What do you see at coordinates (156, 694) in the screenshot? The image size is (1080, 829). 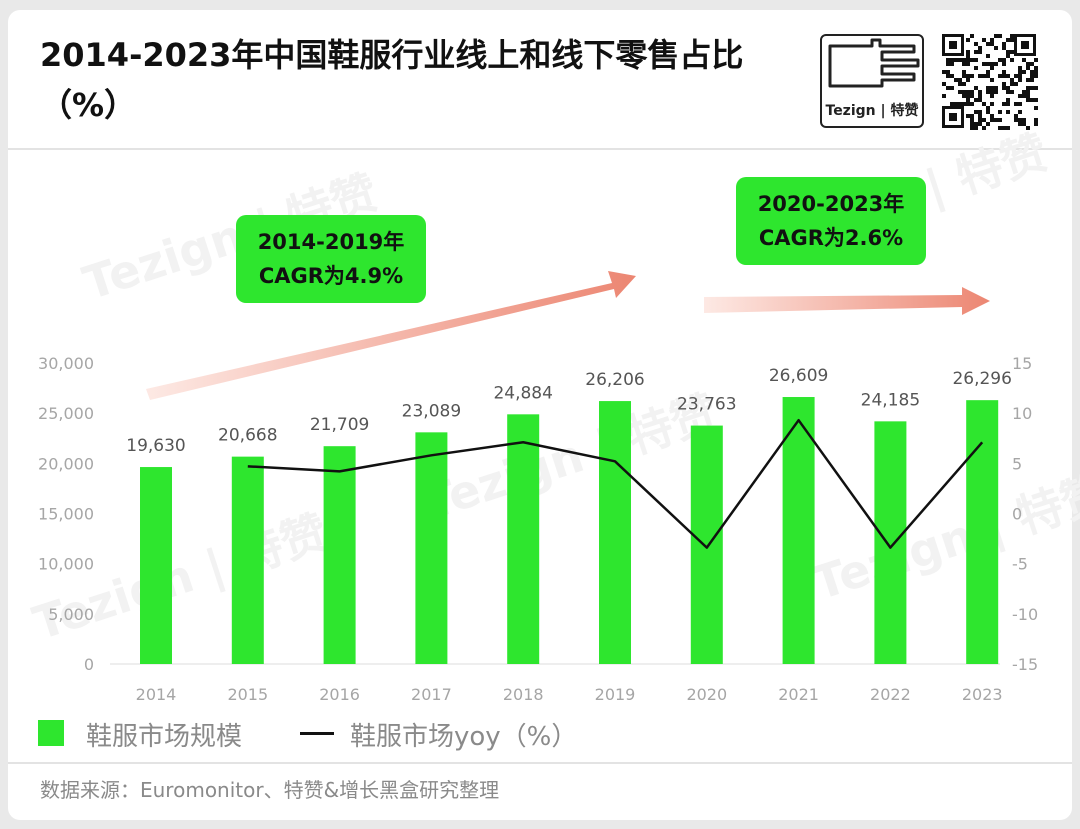 I see `x-tick: 2014` at bounding box center [156, 694].